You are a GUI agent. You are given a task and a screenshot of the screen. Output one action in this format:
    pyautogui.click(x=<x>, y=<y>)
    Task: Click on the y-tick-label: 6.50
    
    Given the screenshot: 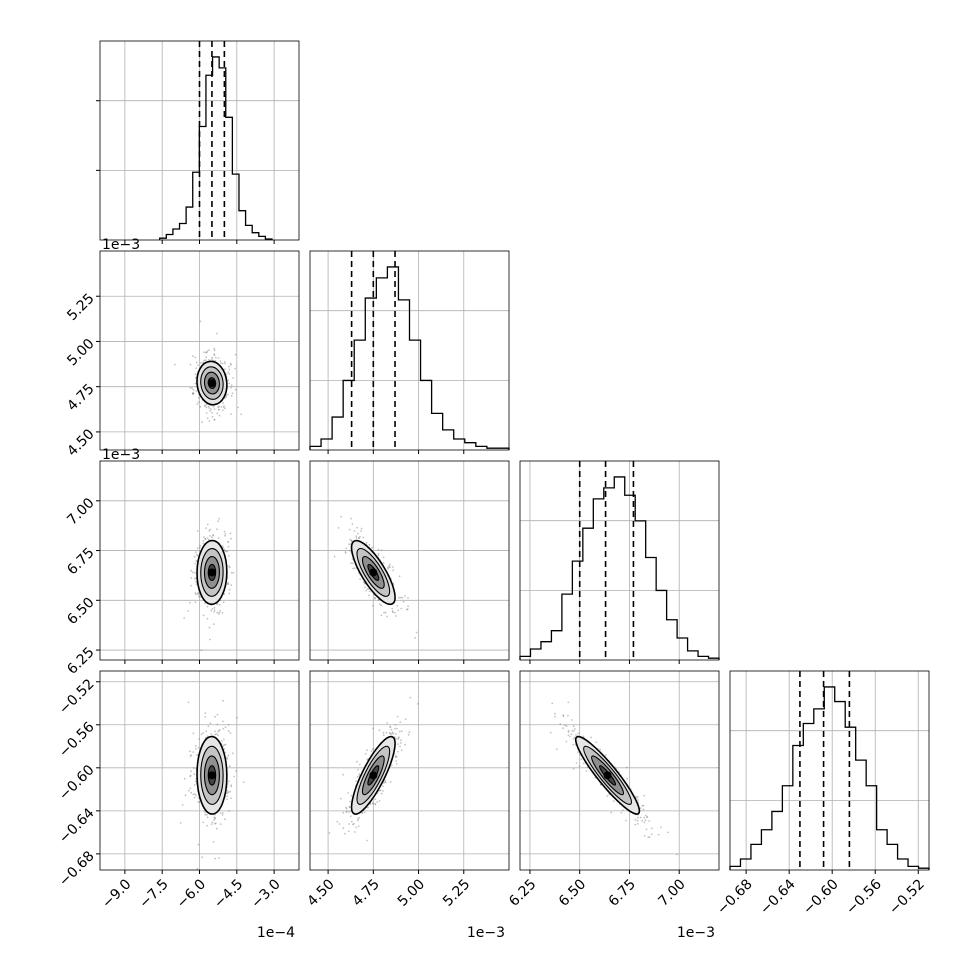 What is the action you would take?
    pyautogui.click(x=80, y=611)
    